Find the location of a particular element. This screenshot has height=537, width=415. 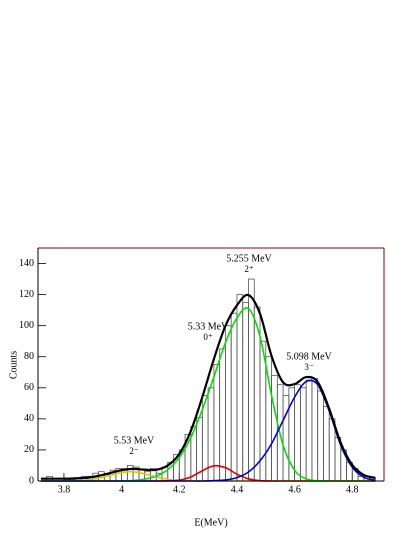

y-tick-label: 120 is located at coordinates (26, 294).